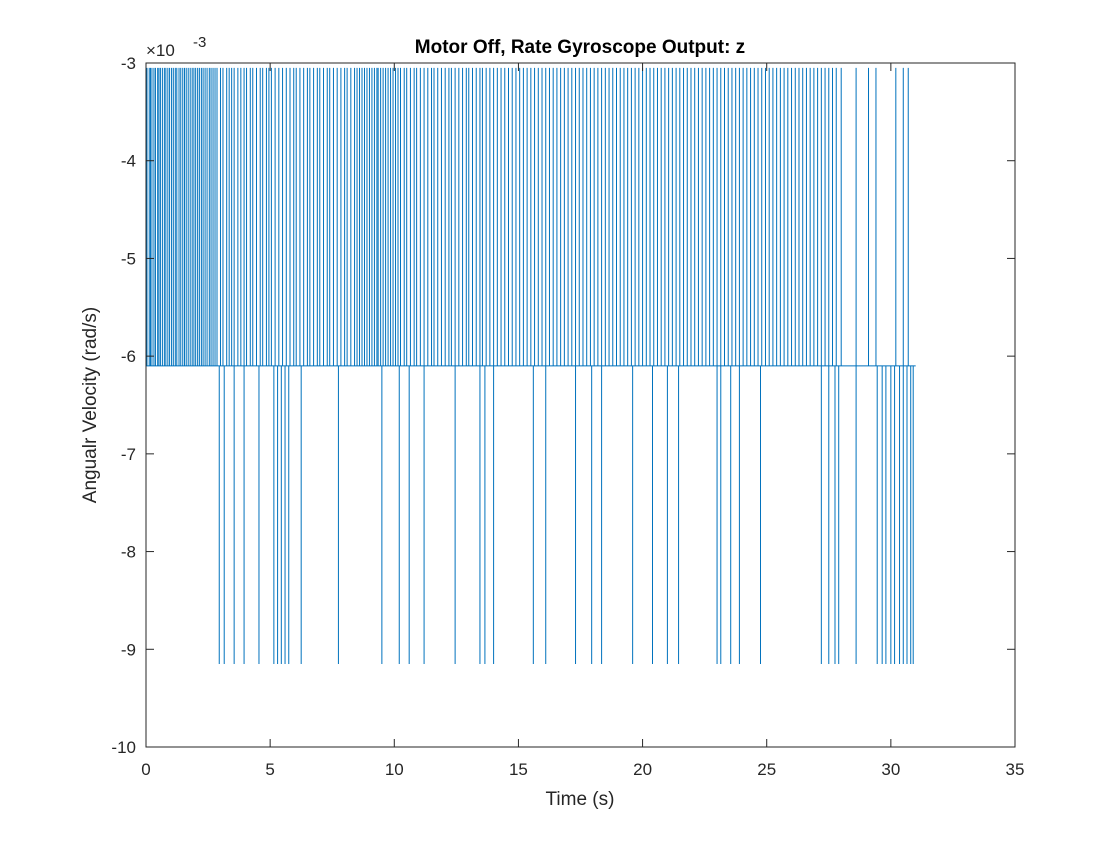 The image size is (1120, 845). I want to click on y-tick-label: -7, so click(128, 454).